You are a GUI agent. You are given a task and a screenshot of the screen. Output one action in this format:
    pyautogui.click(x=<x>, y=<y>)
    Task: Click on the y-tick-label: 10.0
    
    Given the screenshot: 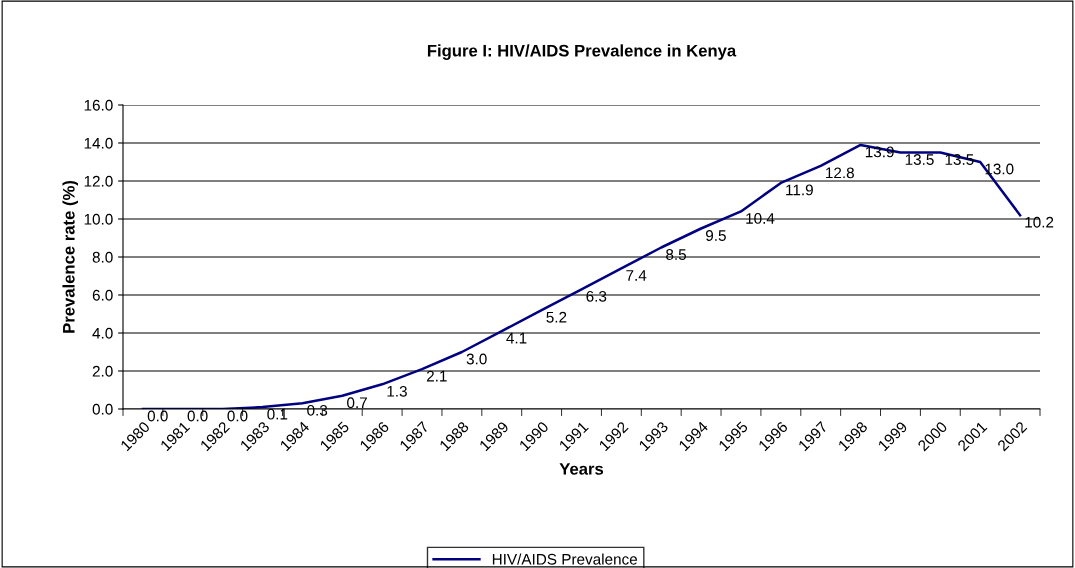 What is the action you would take?
    pyautogui.click(x=98, y=219)
    